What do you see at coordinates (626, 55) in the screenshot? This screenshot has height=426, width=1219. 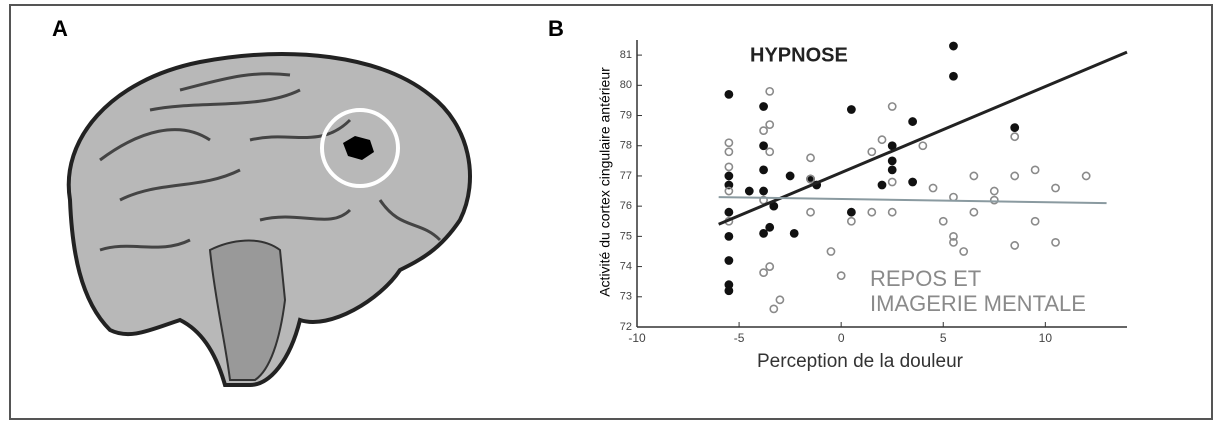 I see `y-tick-label: 81` at bounding box center [626, 55].